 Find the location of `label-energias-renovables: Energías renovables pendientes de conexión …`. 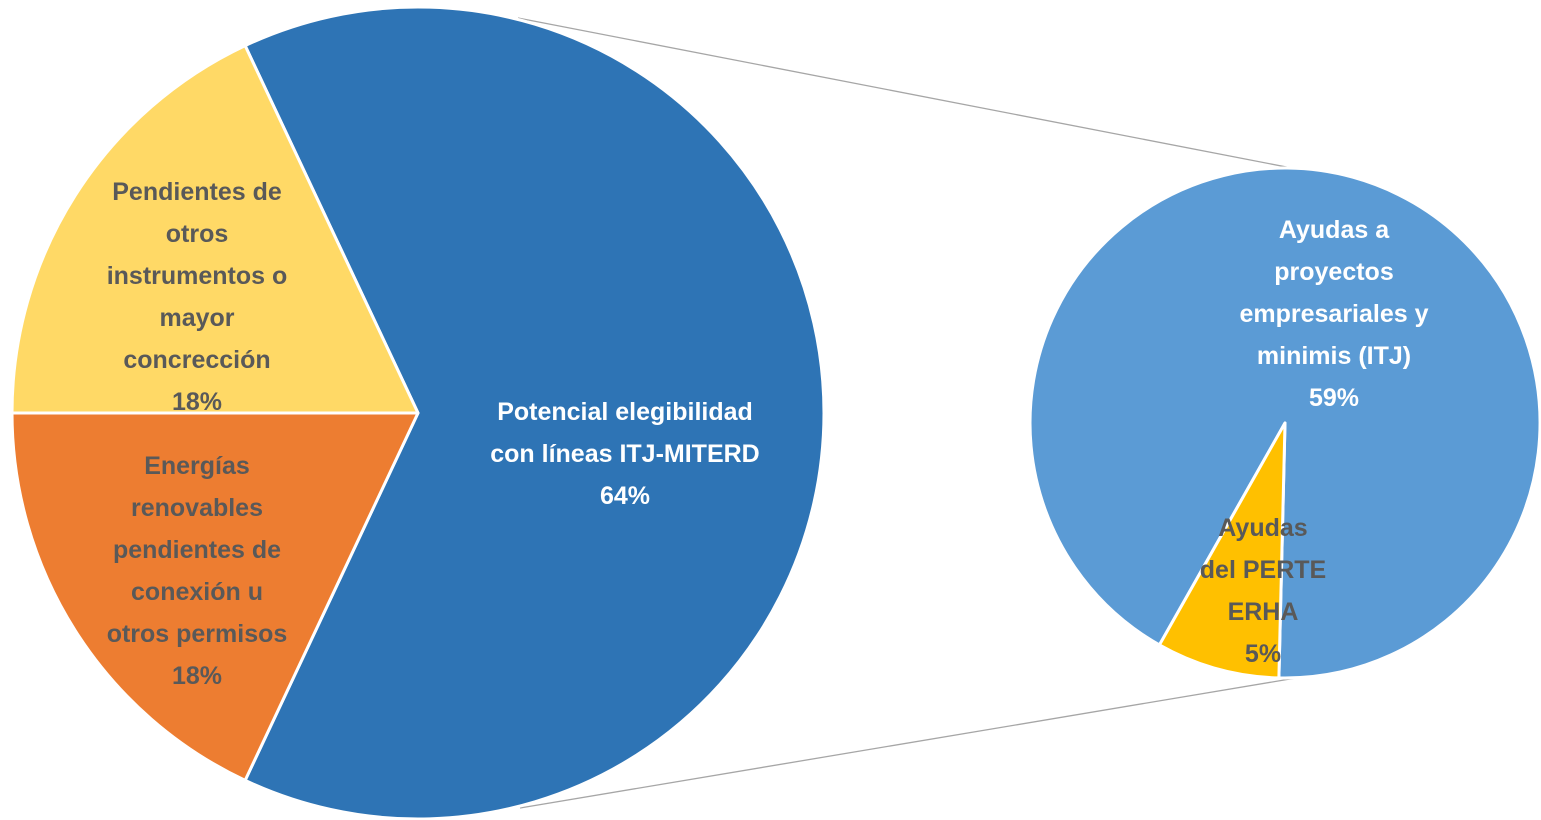

label-energias-renovables: Energías renovables pendientes de conexión … is located at coordinates (197, 571).